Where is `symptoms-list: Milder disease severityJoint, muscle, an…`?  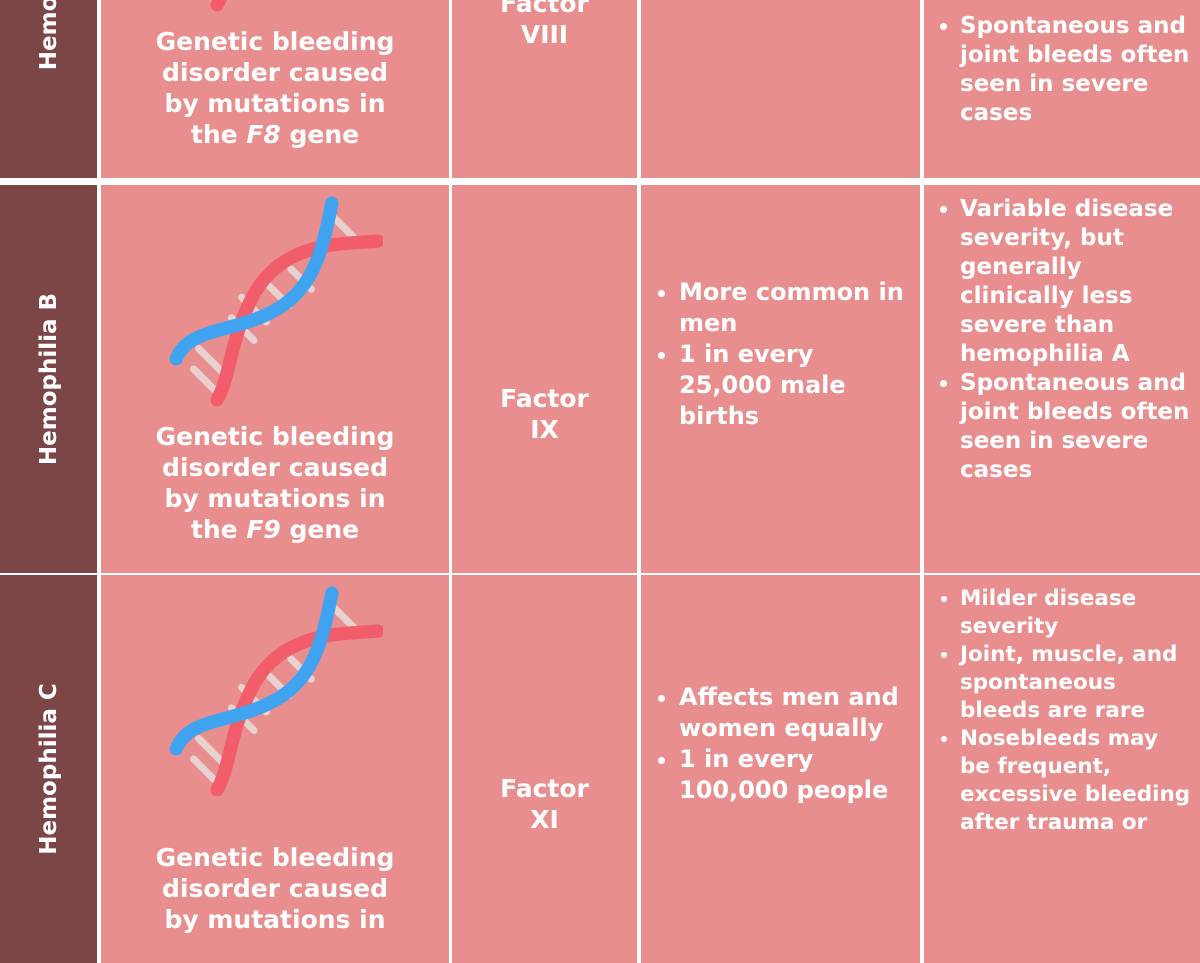
symptoms-list: Milder disease severityJoint, muscle, an… is located at coordinates (1064, 711).